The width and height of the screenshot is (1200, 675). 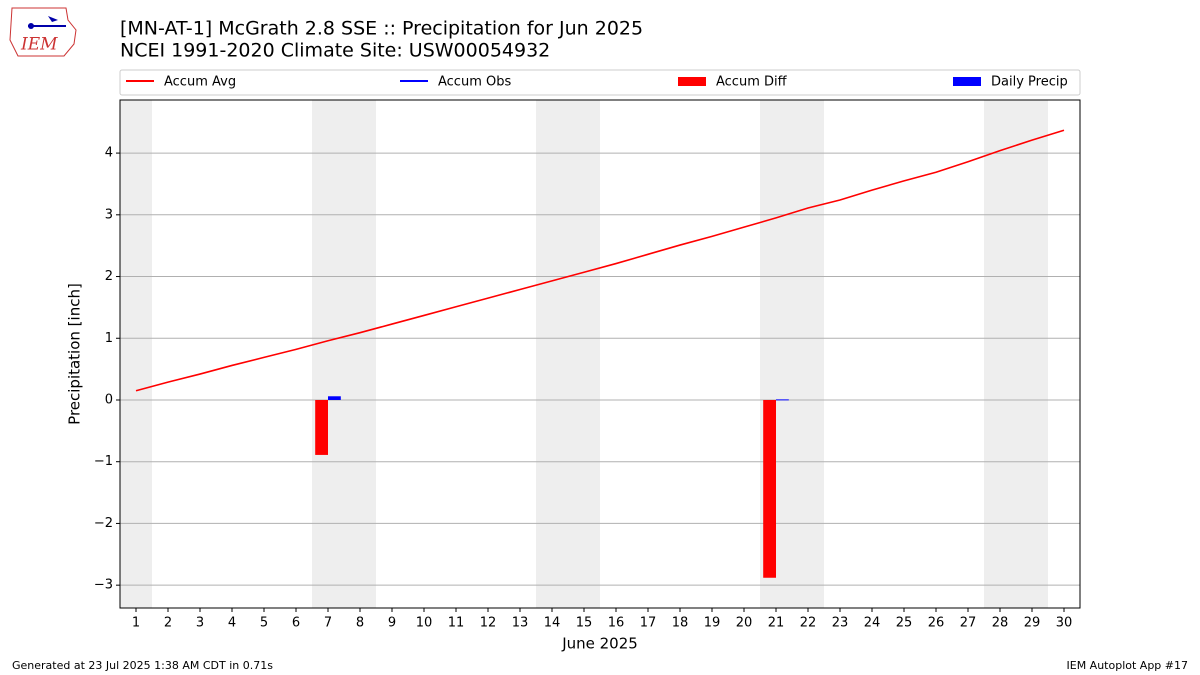 What do you see at coordinates (168, 623) in the screenshot?
I see `x-tick-label: 2` at bounding box center [168, 623].